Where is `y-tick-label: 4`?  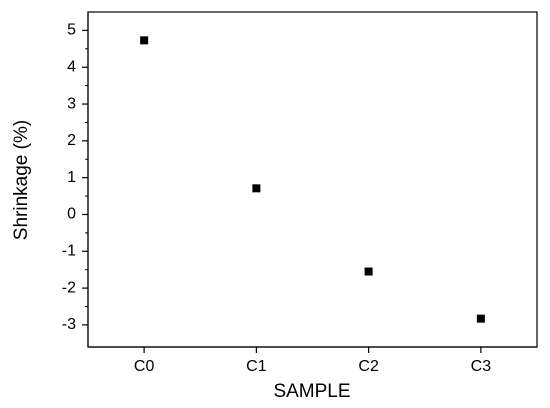 y-tick-label: 4 is located at coordinates (71, 66).